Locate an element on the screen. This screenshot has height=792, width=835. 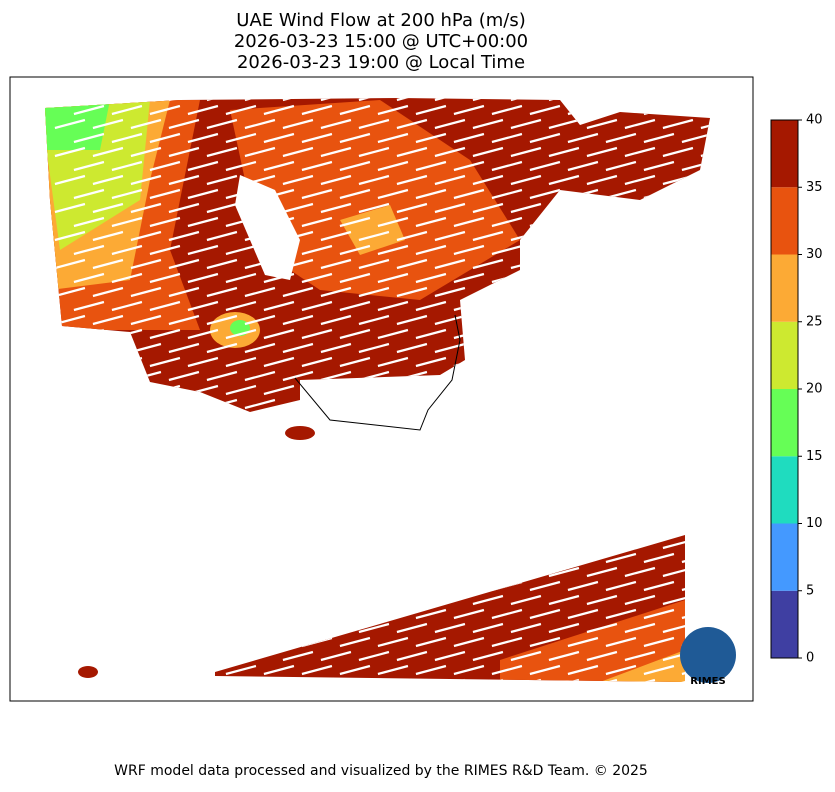
logo-text: RIMES is located at coordinates (707, 681).